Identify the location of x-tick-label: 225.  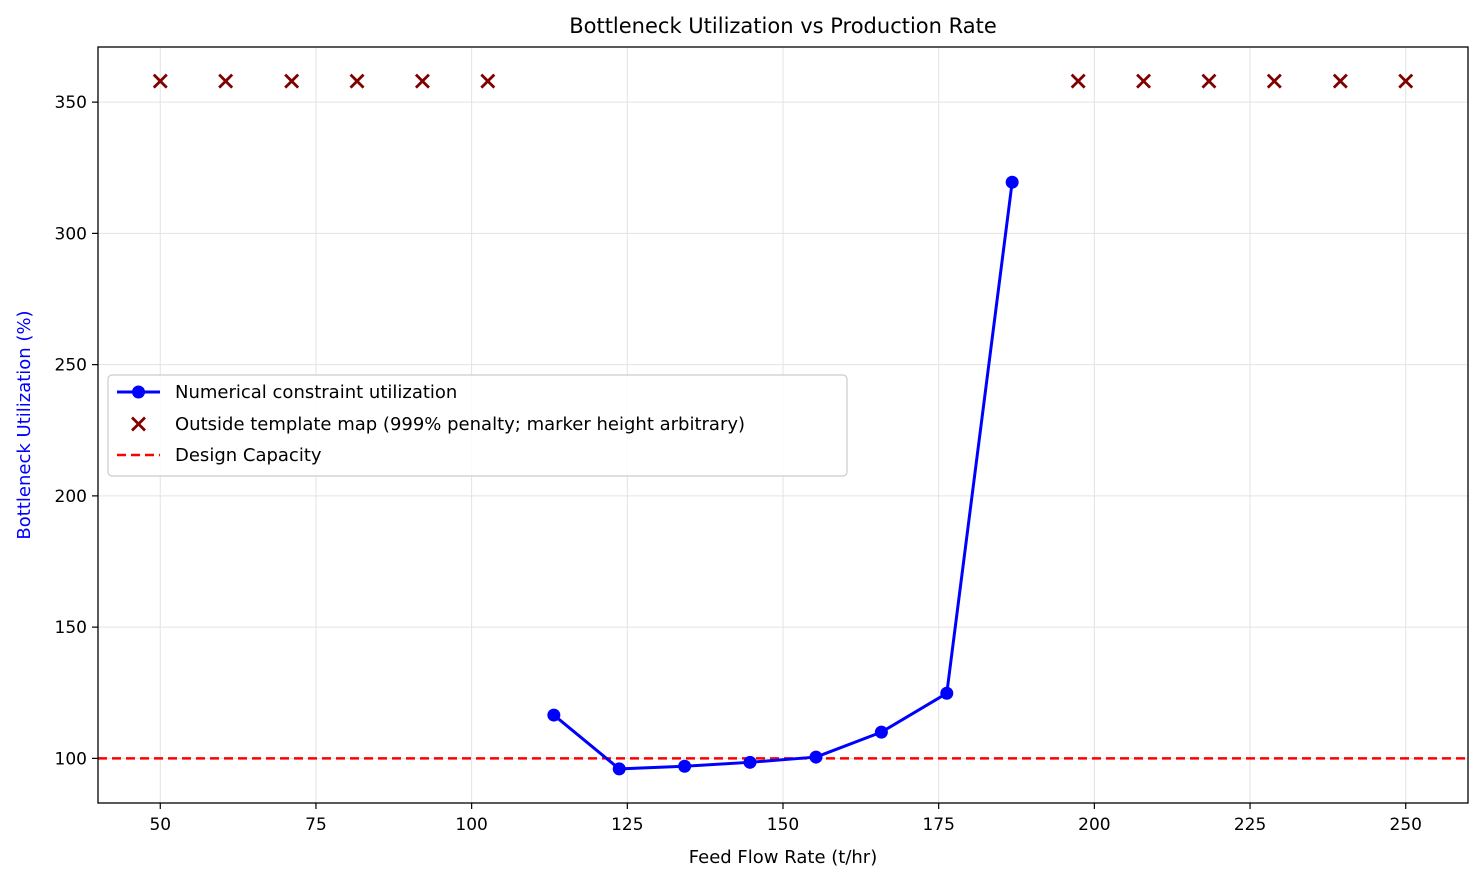
(1250, 825).